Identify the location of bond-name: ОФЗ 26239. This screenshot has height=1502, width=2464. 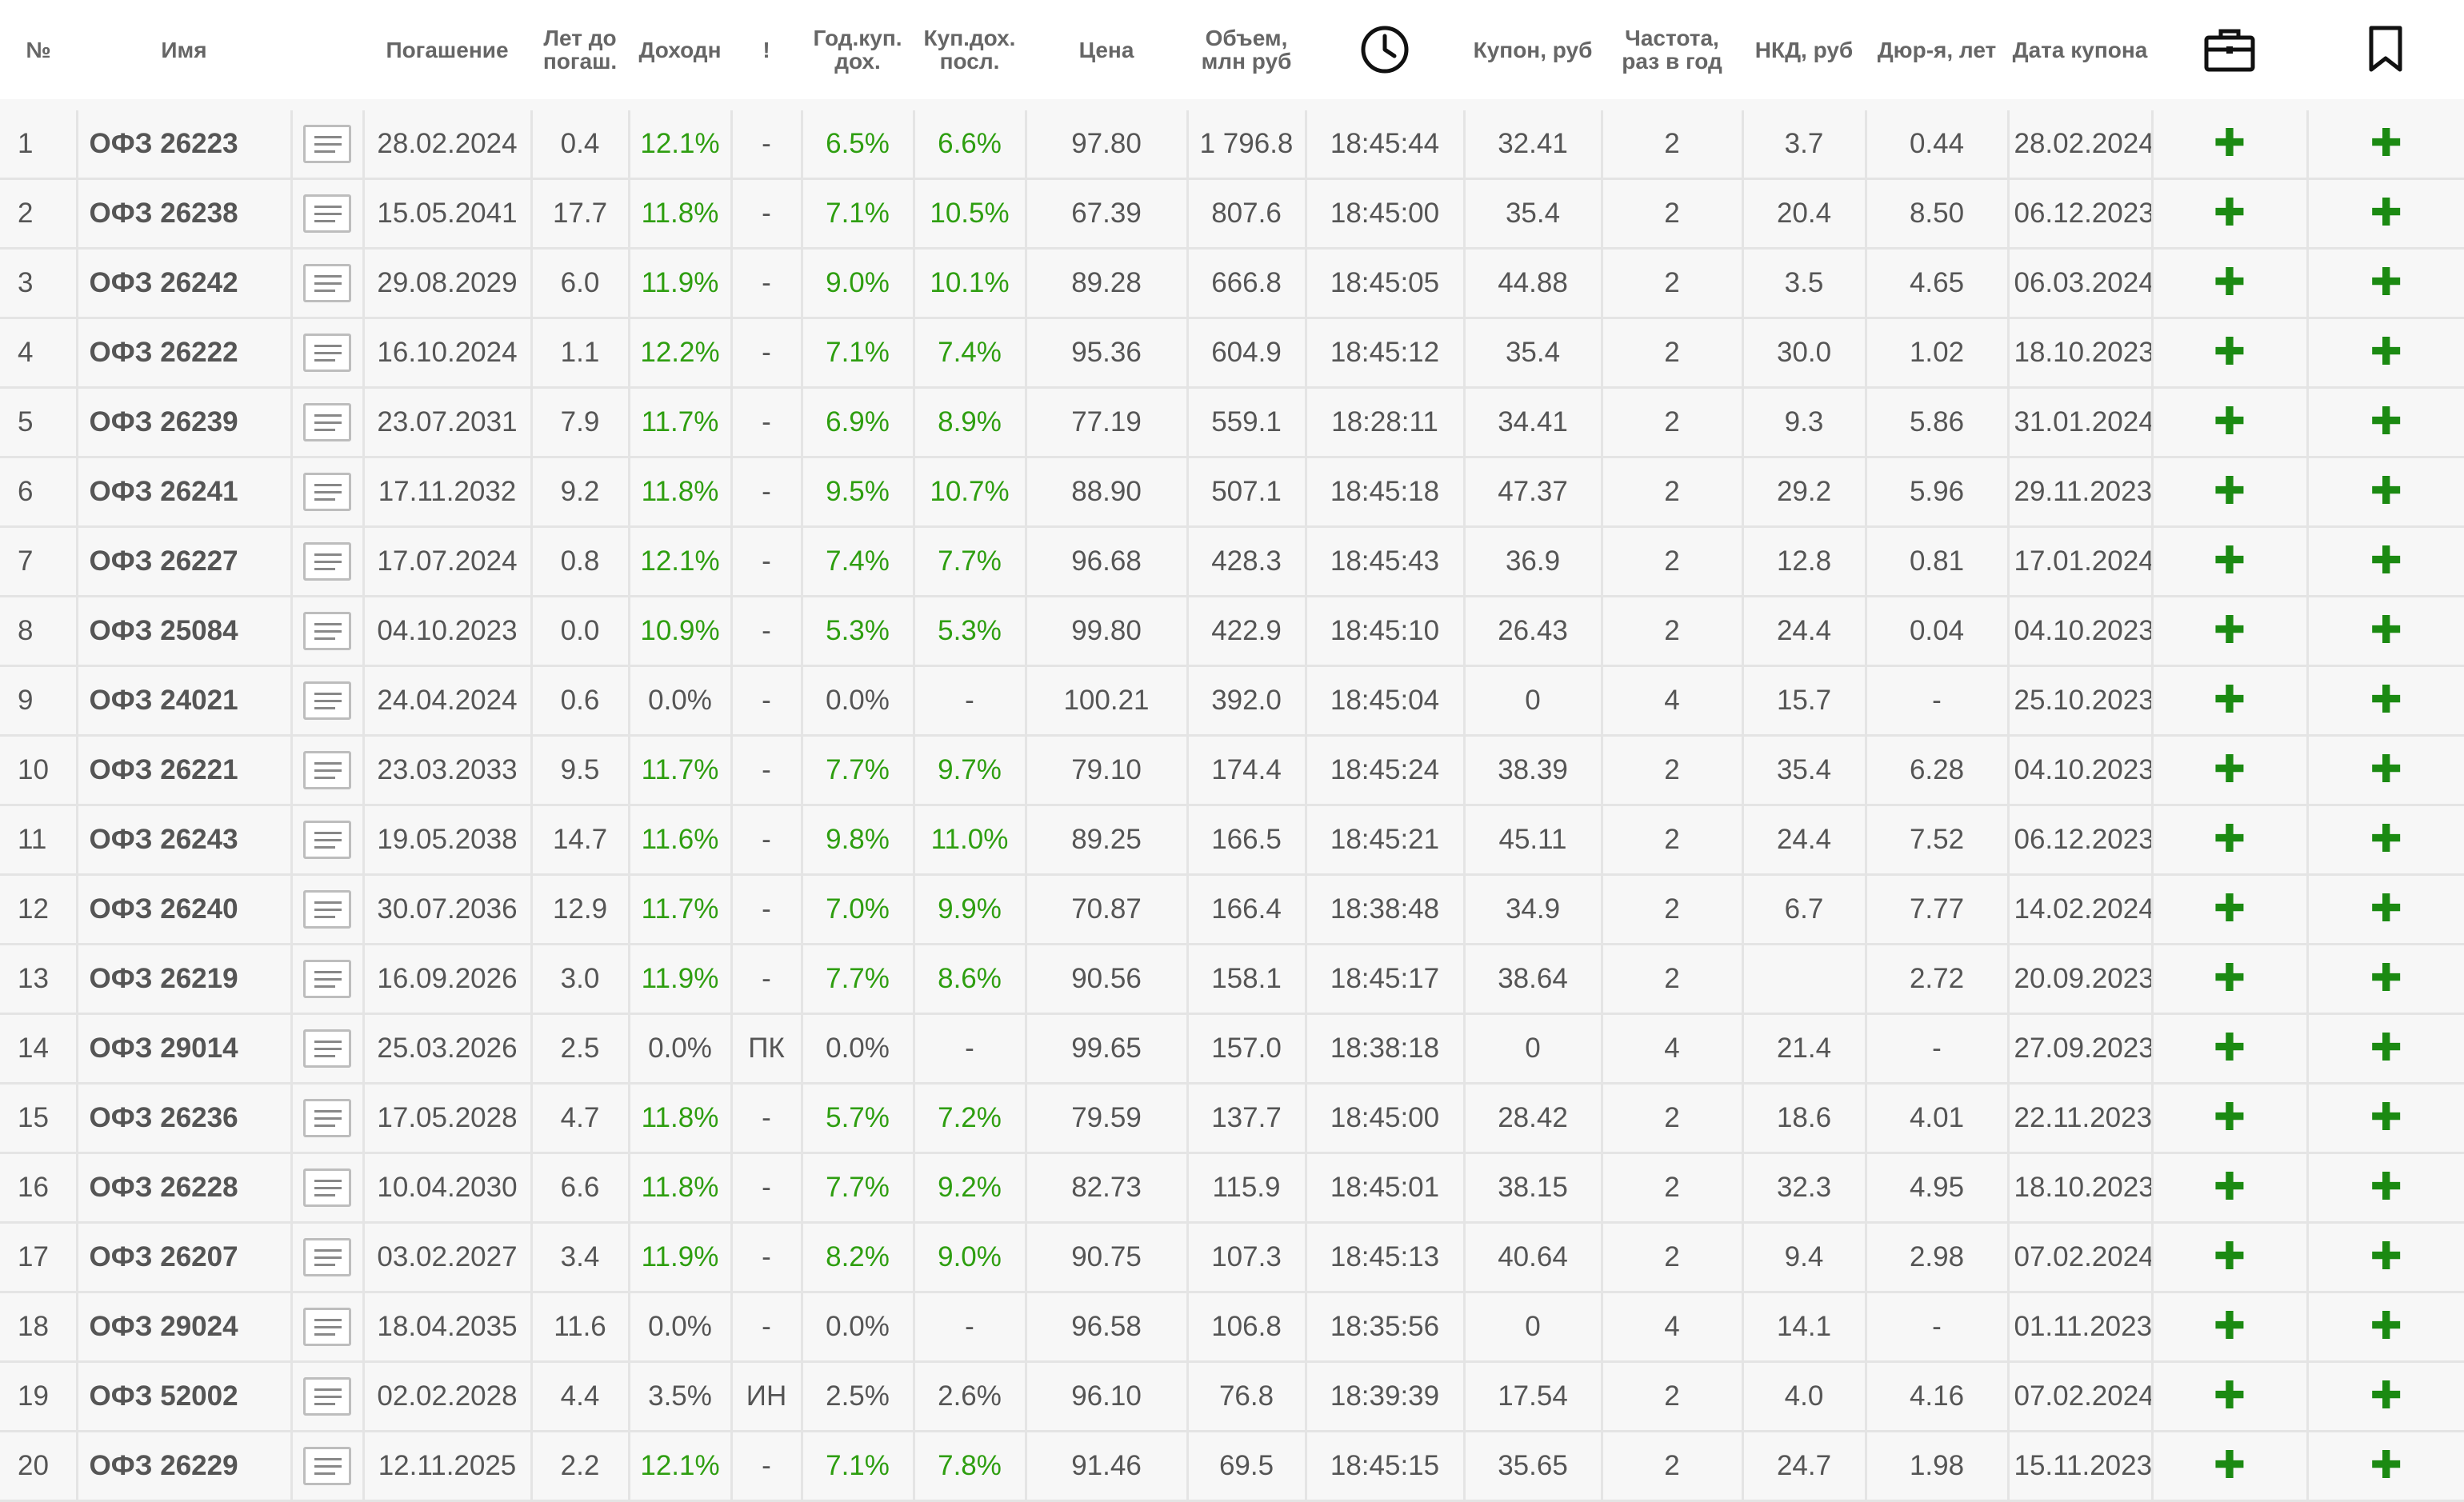
(185, 422).